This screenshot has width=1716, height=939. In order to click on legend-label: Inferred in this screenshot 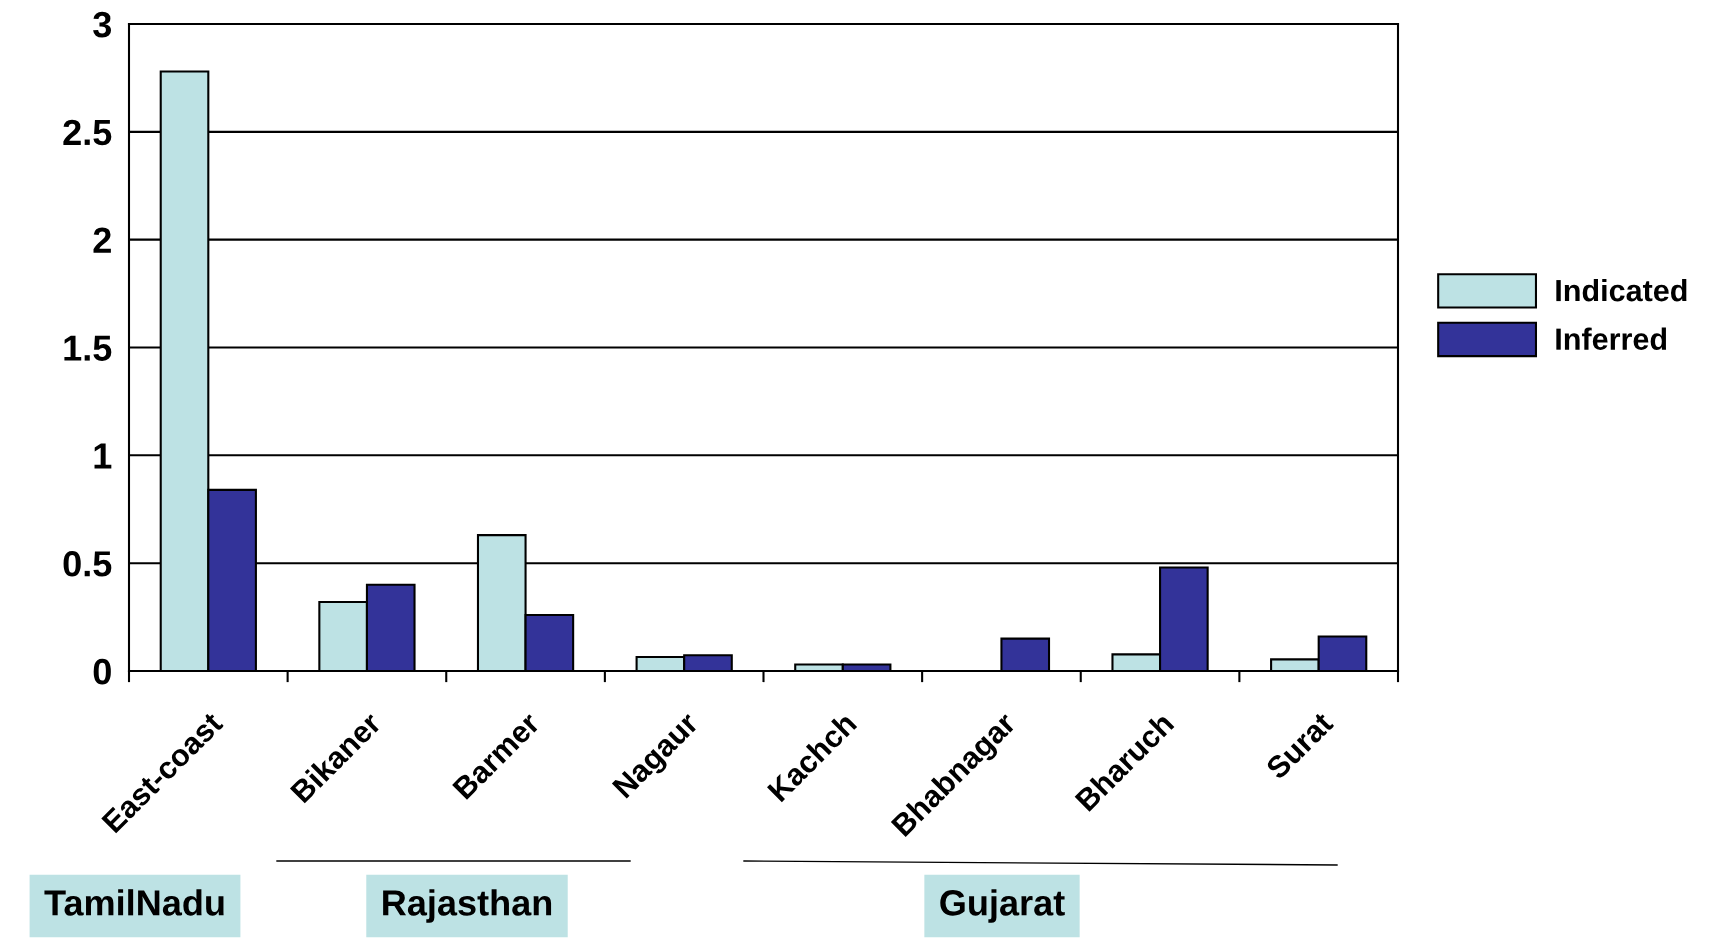, I will do `click(1611, 338)`.